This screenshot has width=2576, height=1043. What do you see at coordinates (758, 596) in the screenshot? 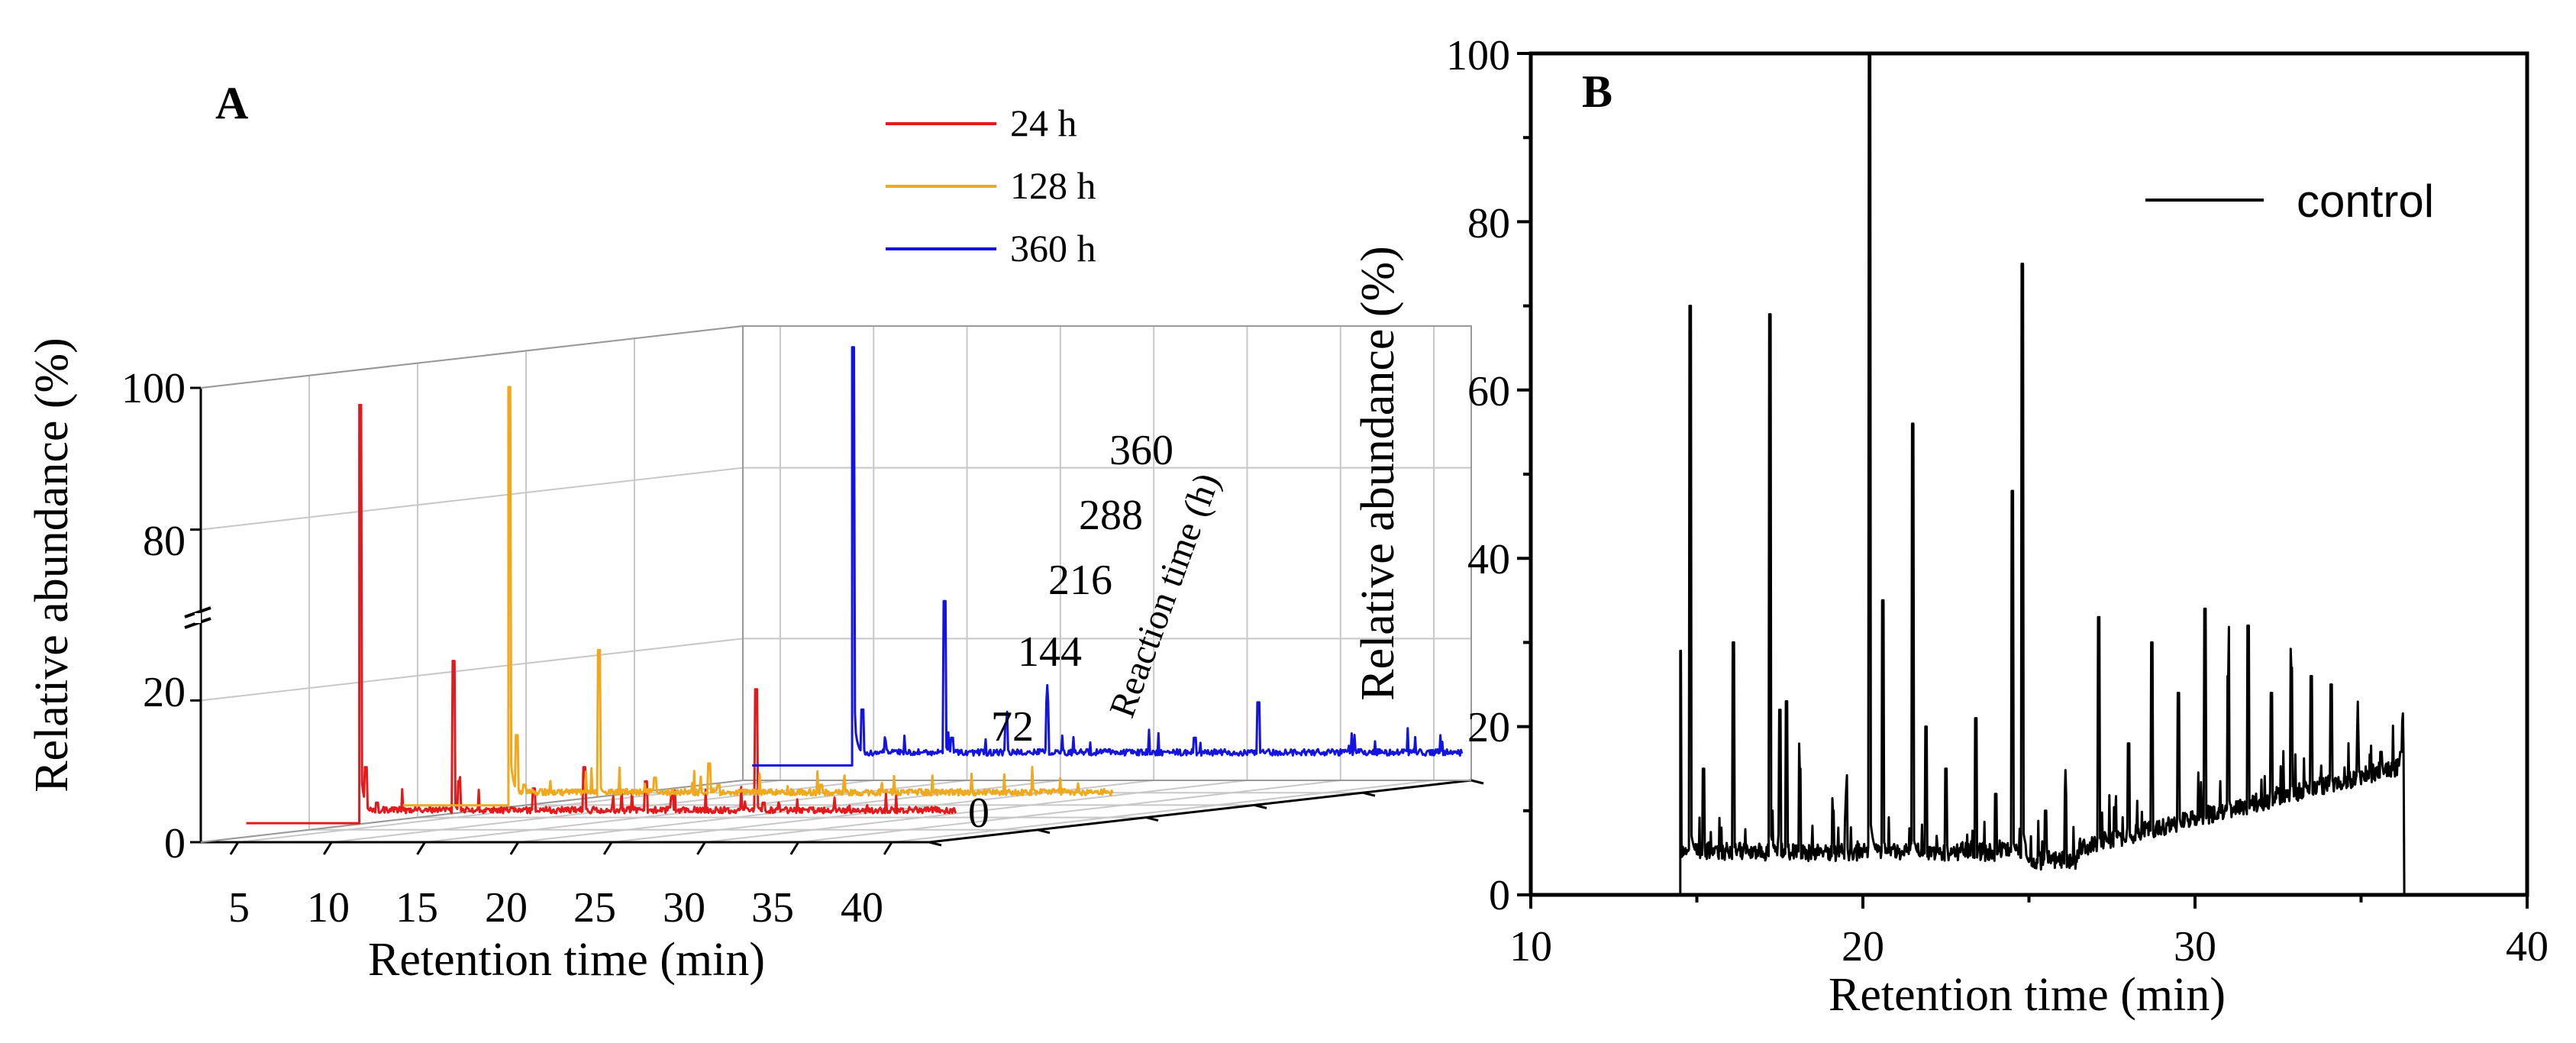
I see `series-line-128h` at bounding box center [758, 596].